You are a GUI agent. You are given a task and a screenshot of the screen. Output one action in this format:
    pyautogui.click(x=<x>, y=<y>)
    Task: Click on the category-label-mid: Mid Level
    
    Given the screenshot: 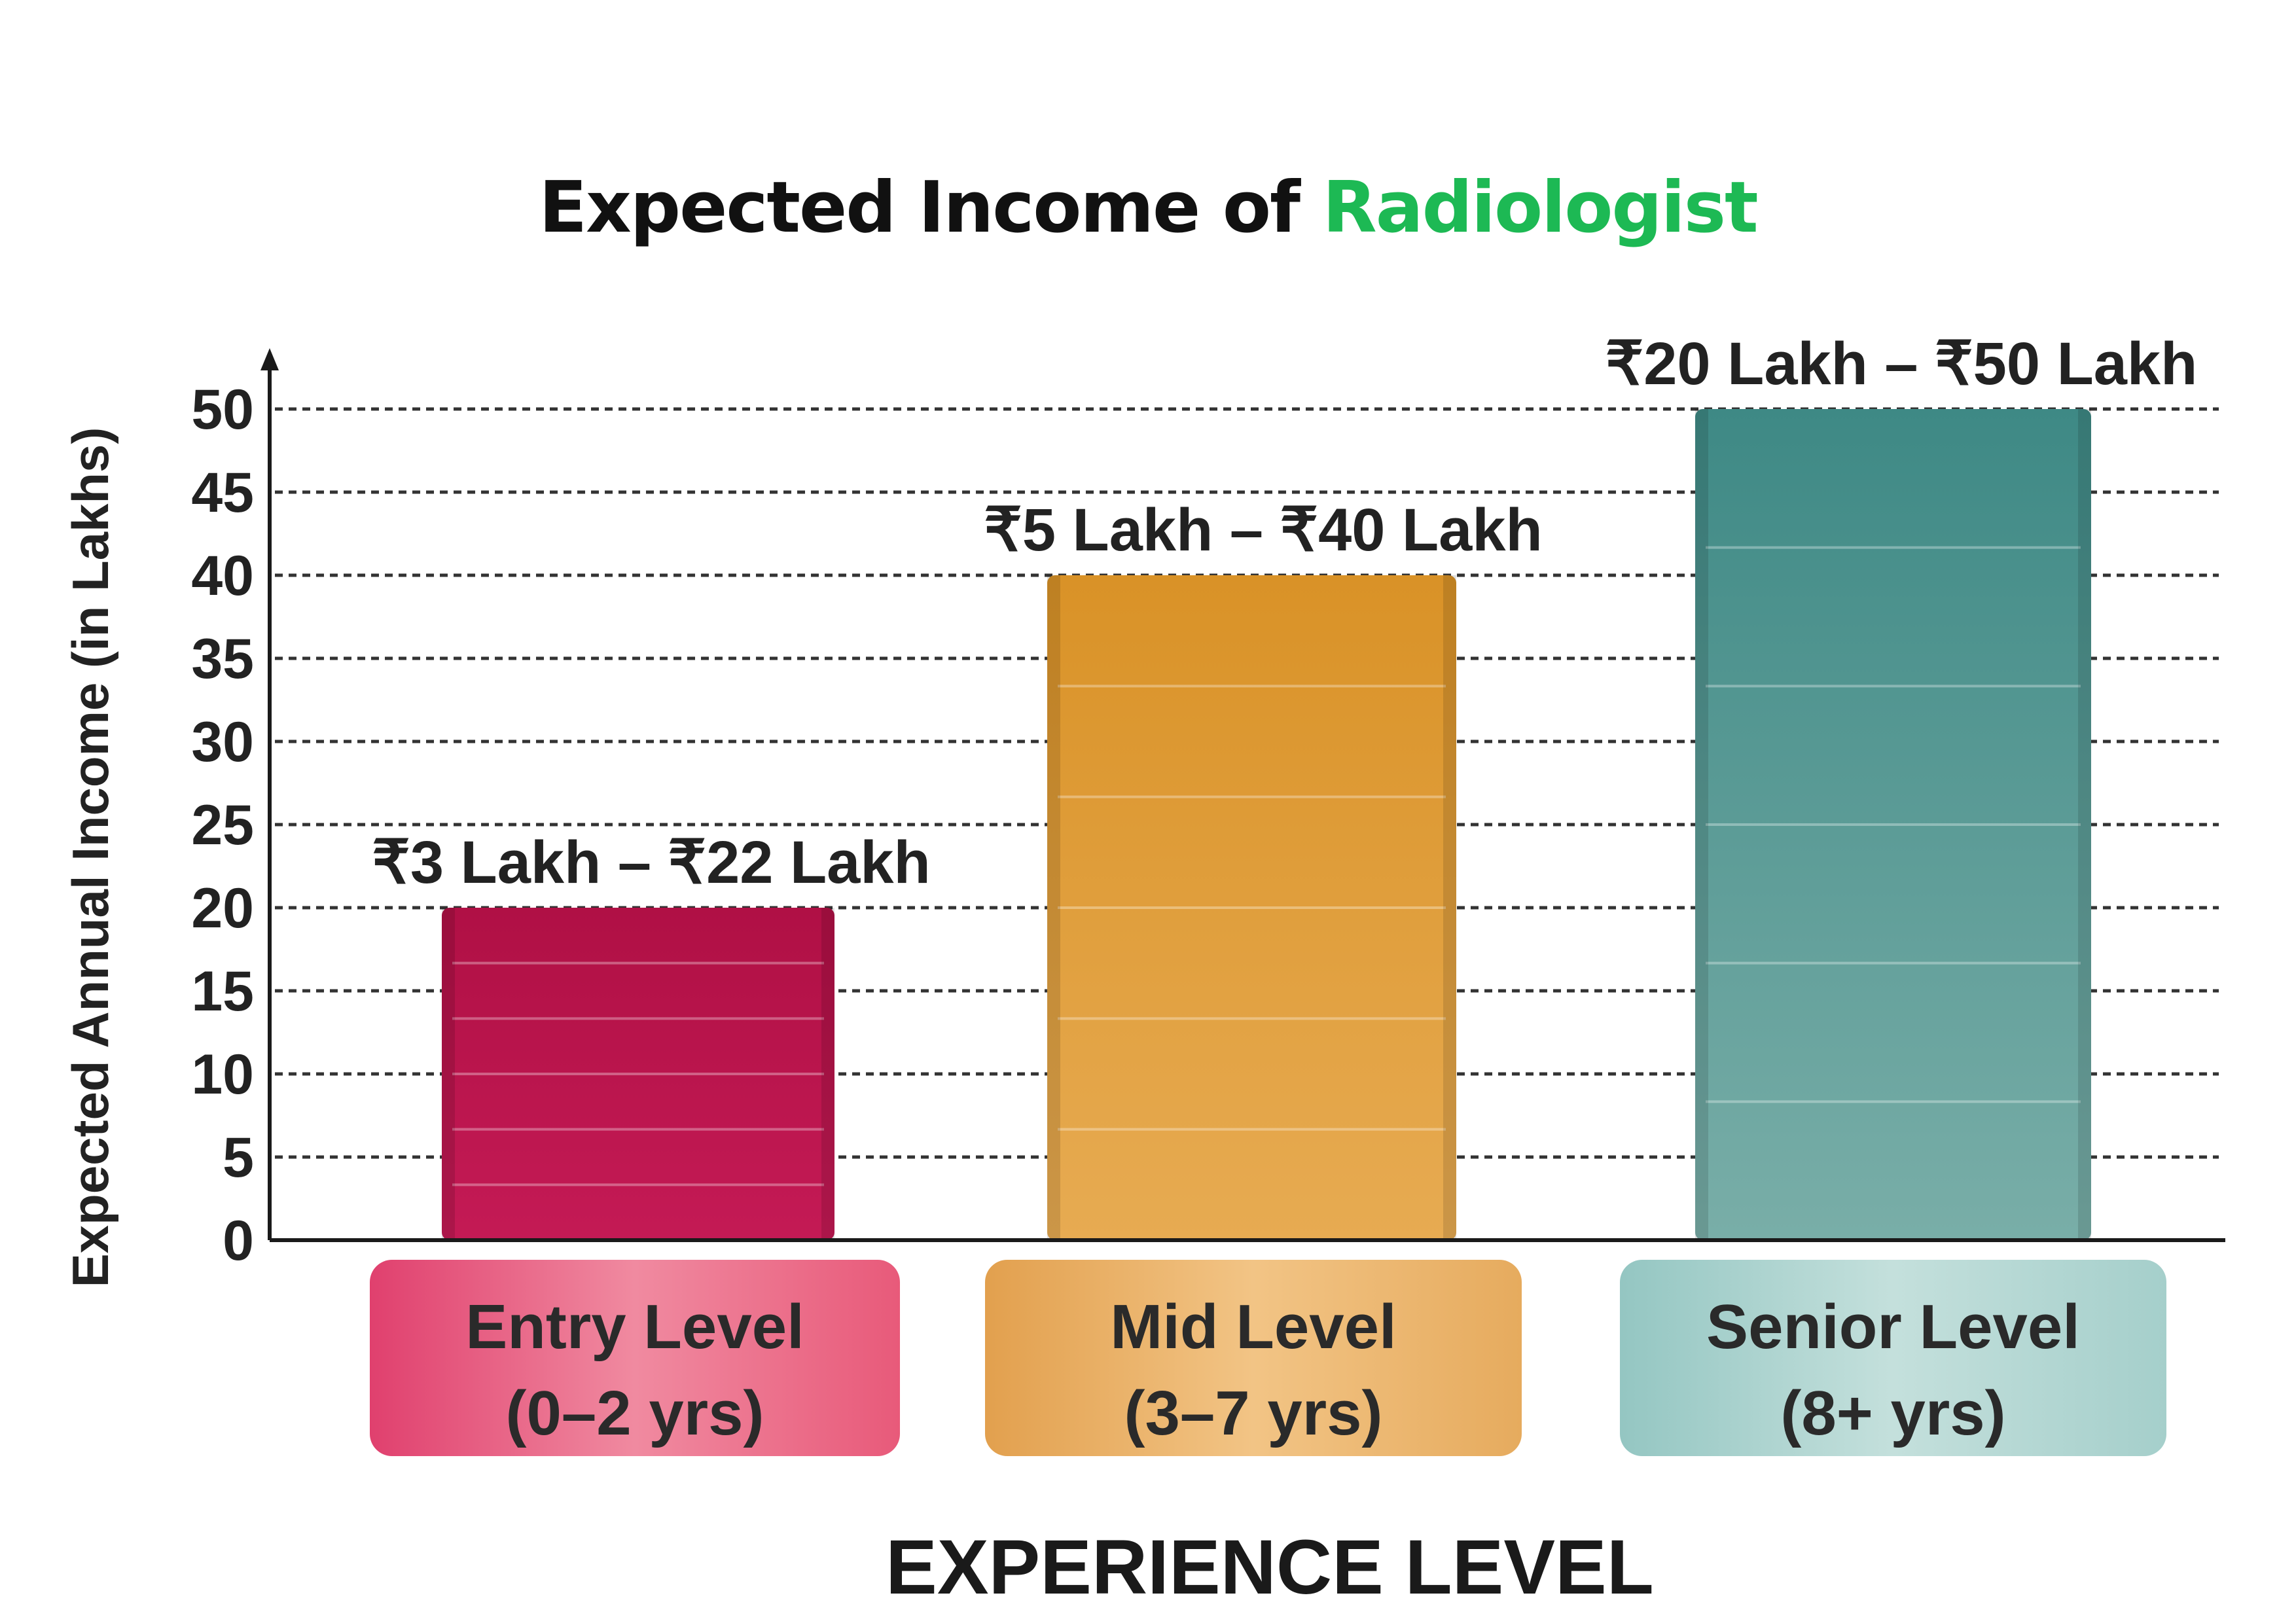 What is the action you would take?
    pyautogui.click(x=1253, y=1327)
    